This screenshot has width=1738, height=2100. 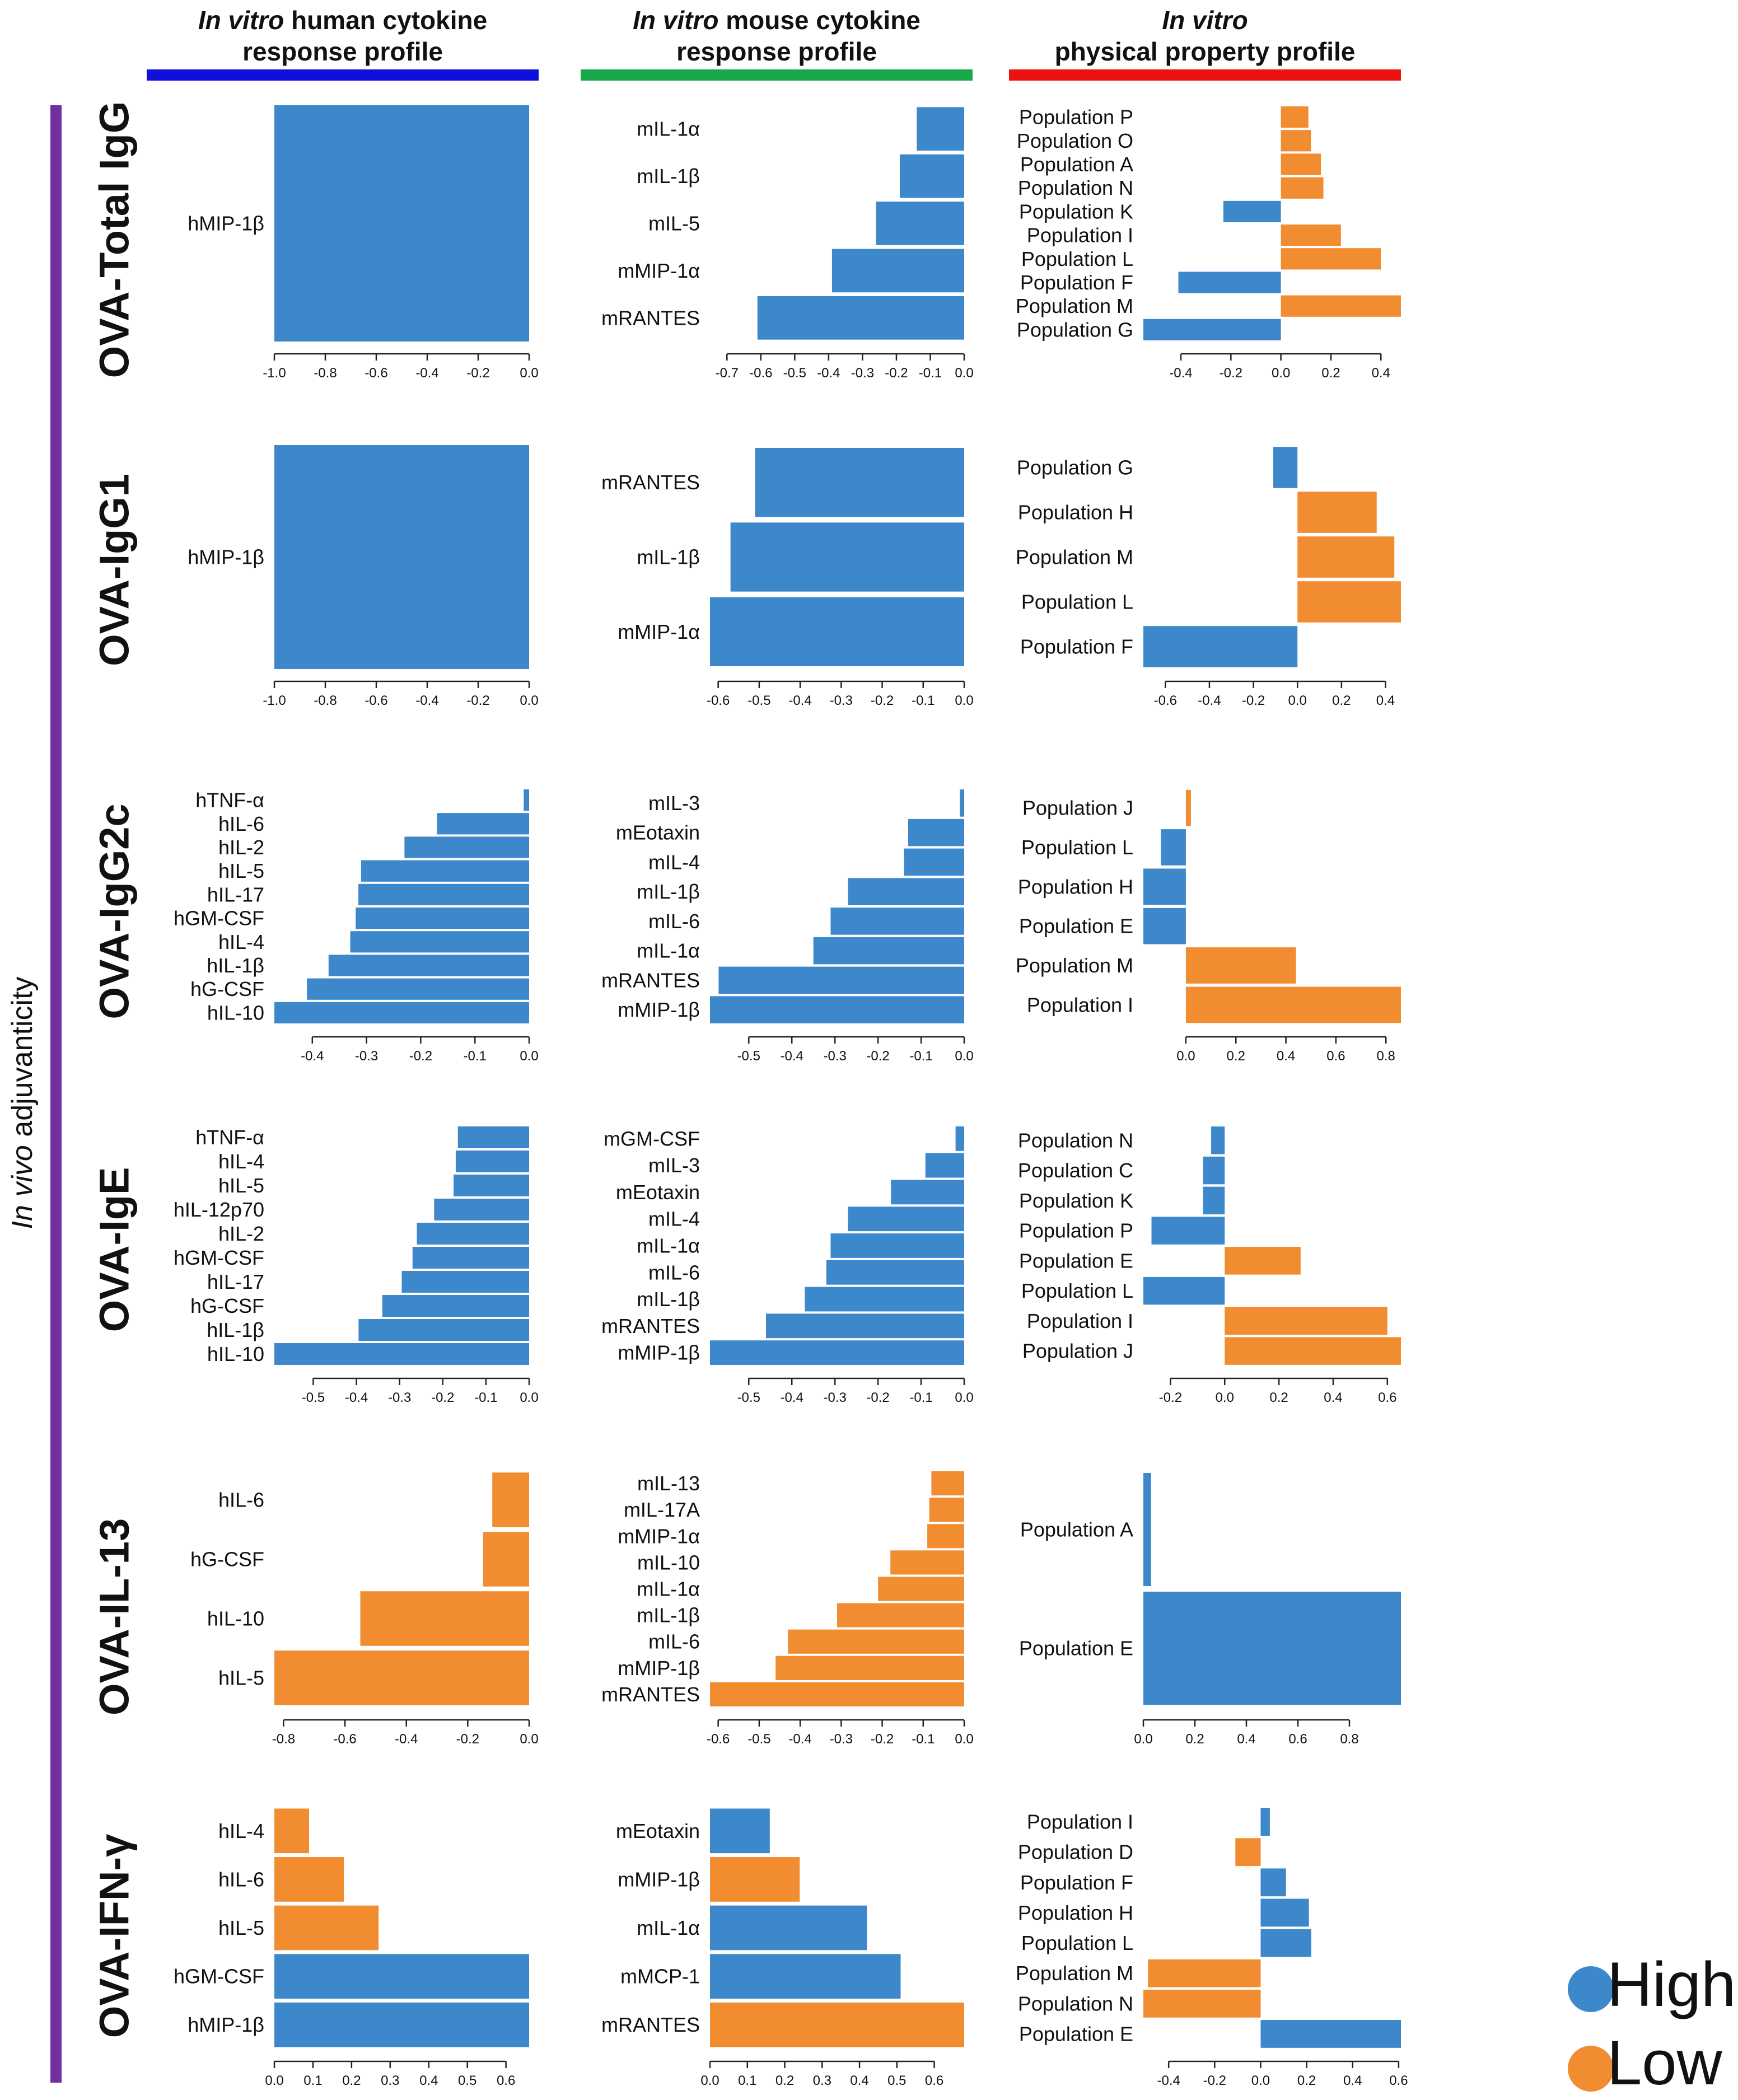 I want to click on category-label: hIL-5, so click(x=241, y=1927).